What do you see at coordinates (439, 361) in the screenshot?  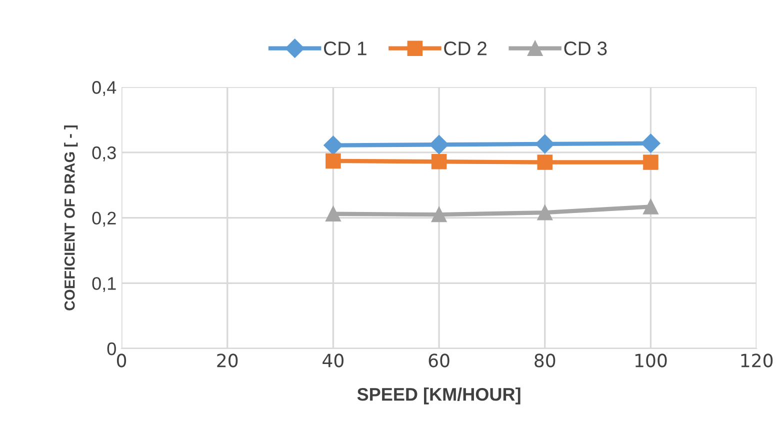 I see `x-tick-label: 60` at bounding box center [439, 361].